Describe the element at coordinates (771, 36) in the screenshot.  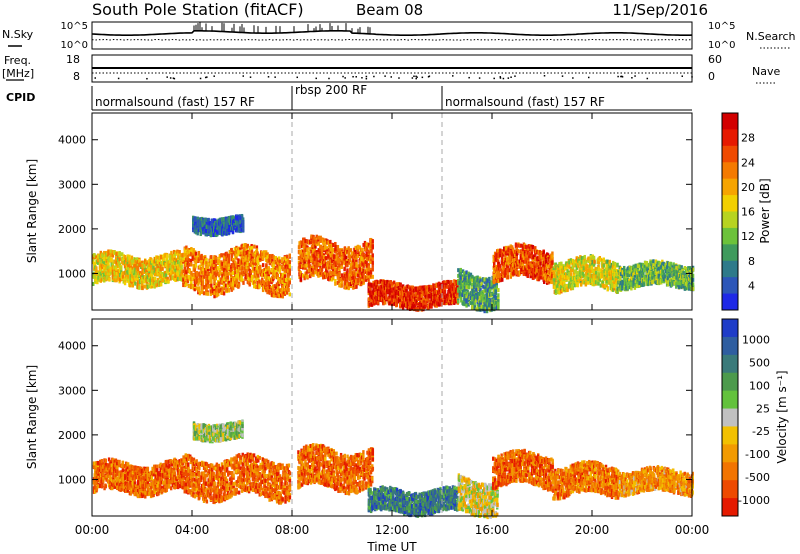
I see `nsearch-label: N.Search` at that location.